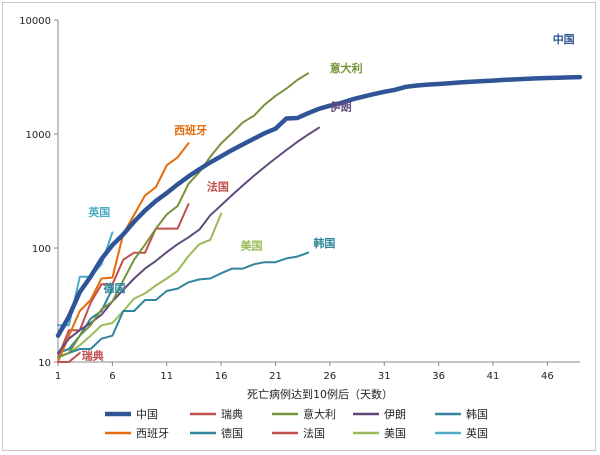 The width and height of the screenshot is (600, 455). What do you see at coordinates (438, 376) in the screenshot?
I see `x-tick-label: 36` at bounding box center [438, 376].